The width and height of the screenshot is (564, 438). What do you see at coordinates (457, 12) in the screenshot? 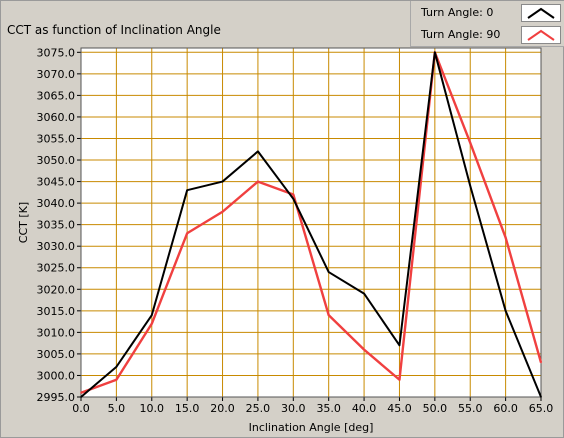
I see `legend-label: Turn Angle: 0` at bounding box center [457, 12].